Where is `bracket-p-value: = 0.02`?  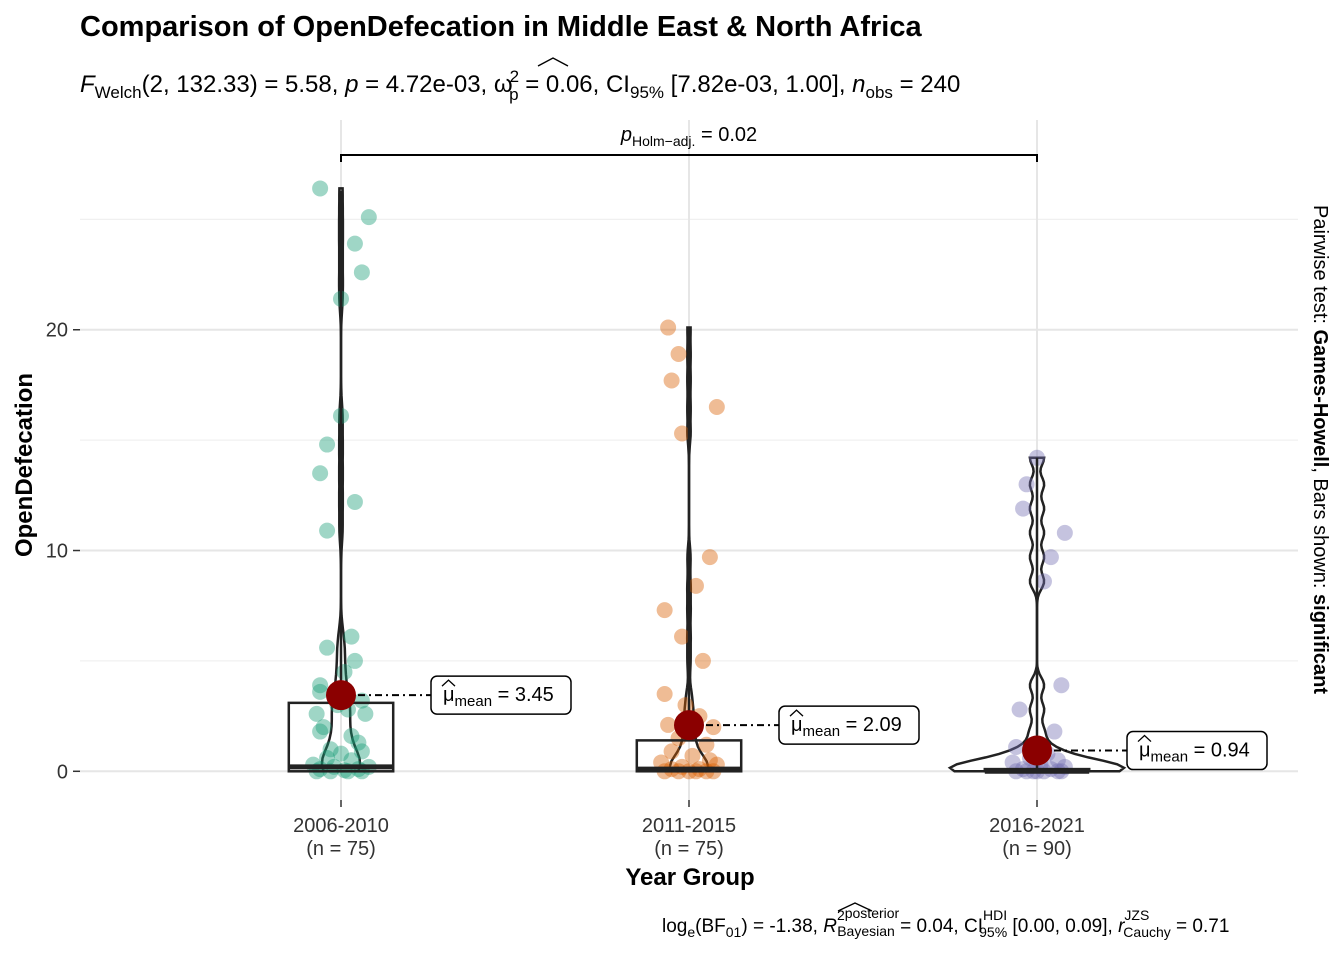 bracket-p-value: = 0.02 is located at coordinates (726, 135).